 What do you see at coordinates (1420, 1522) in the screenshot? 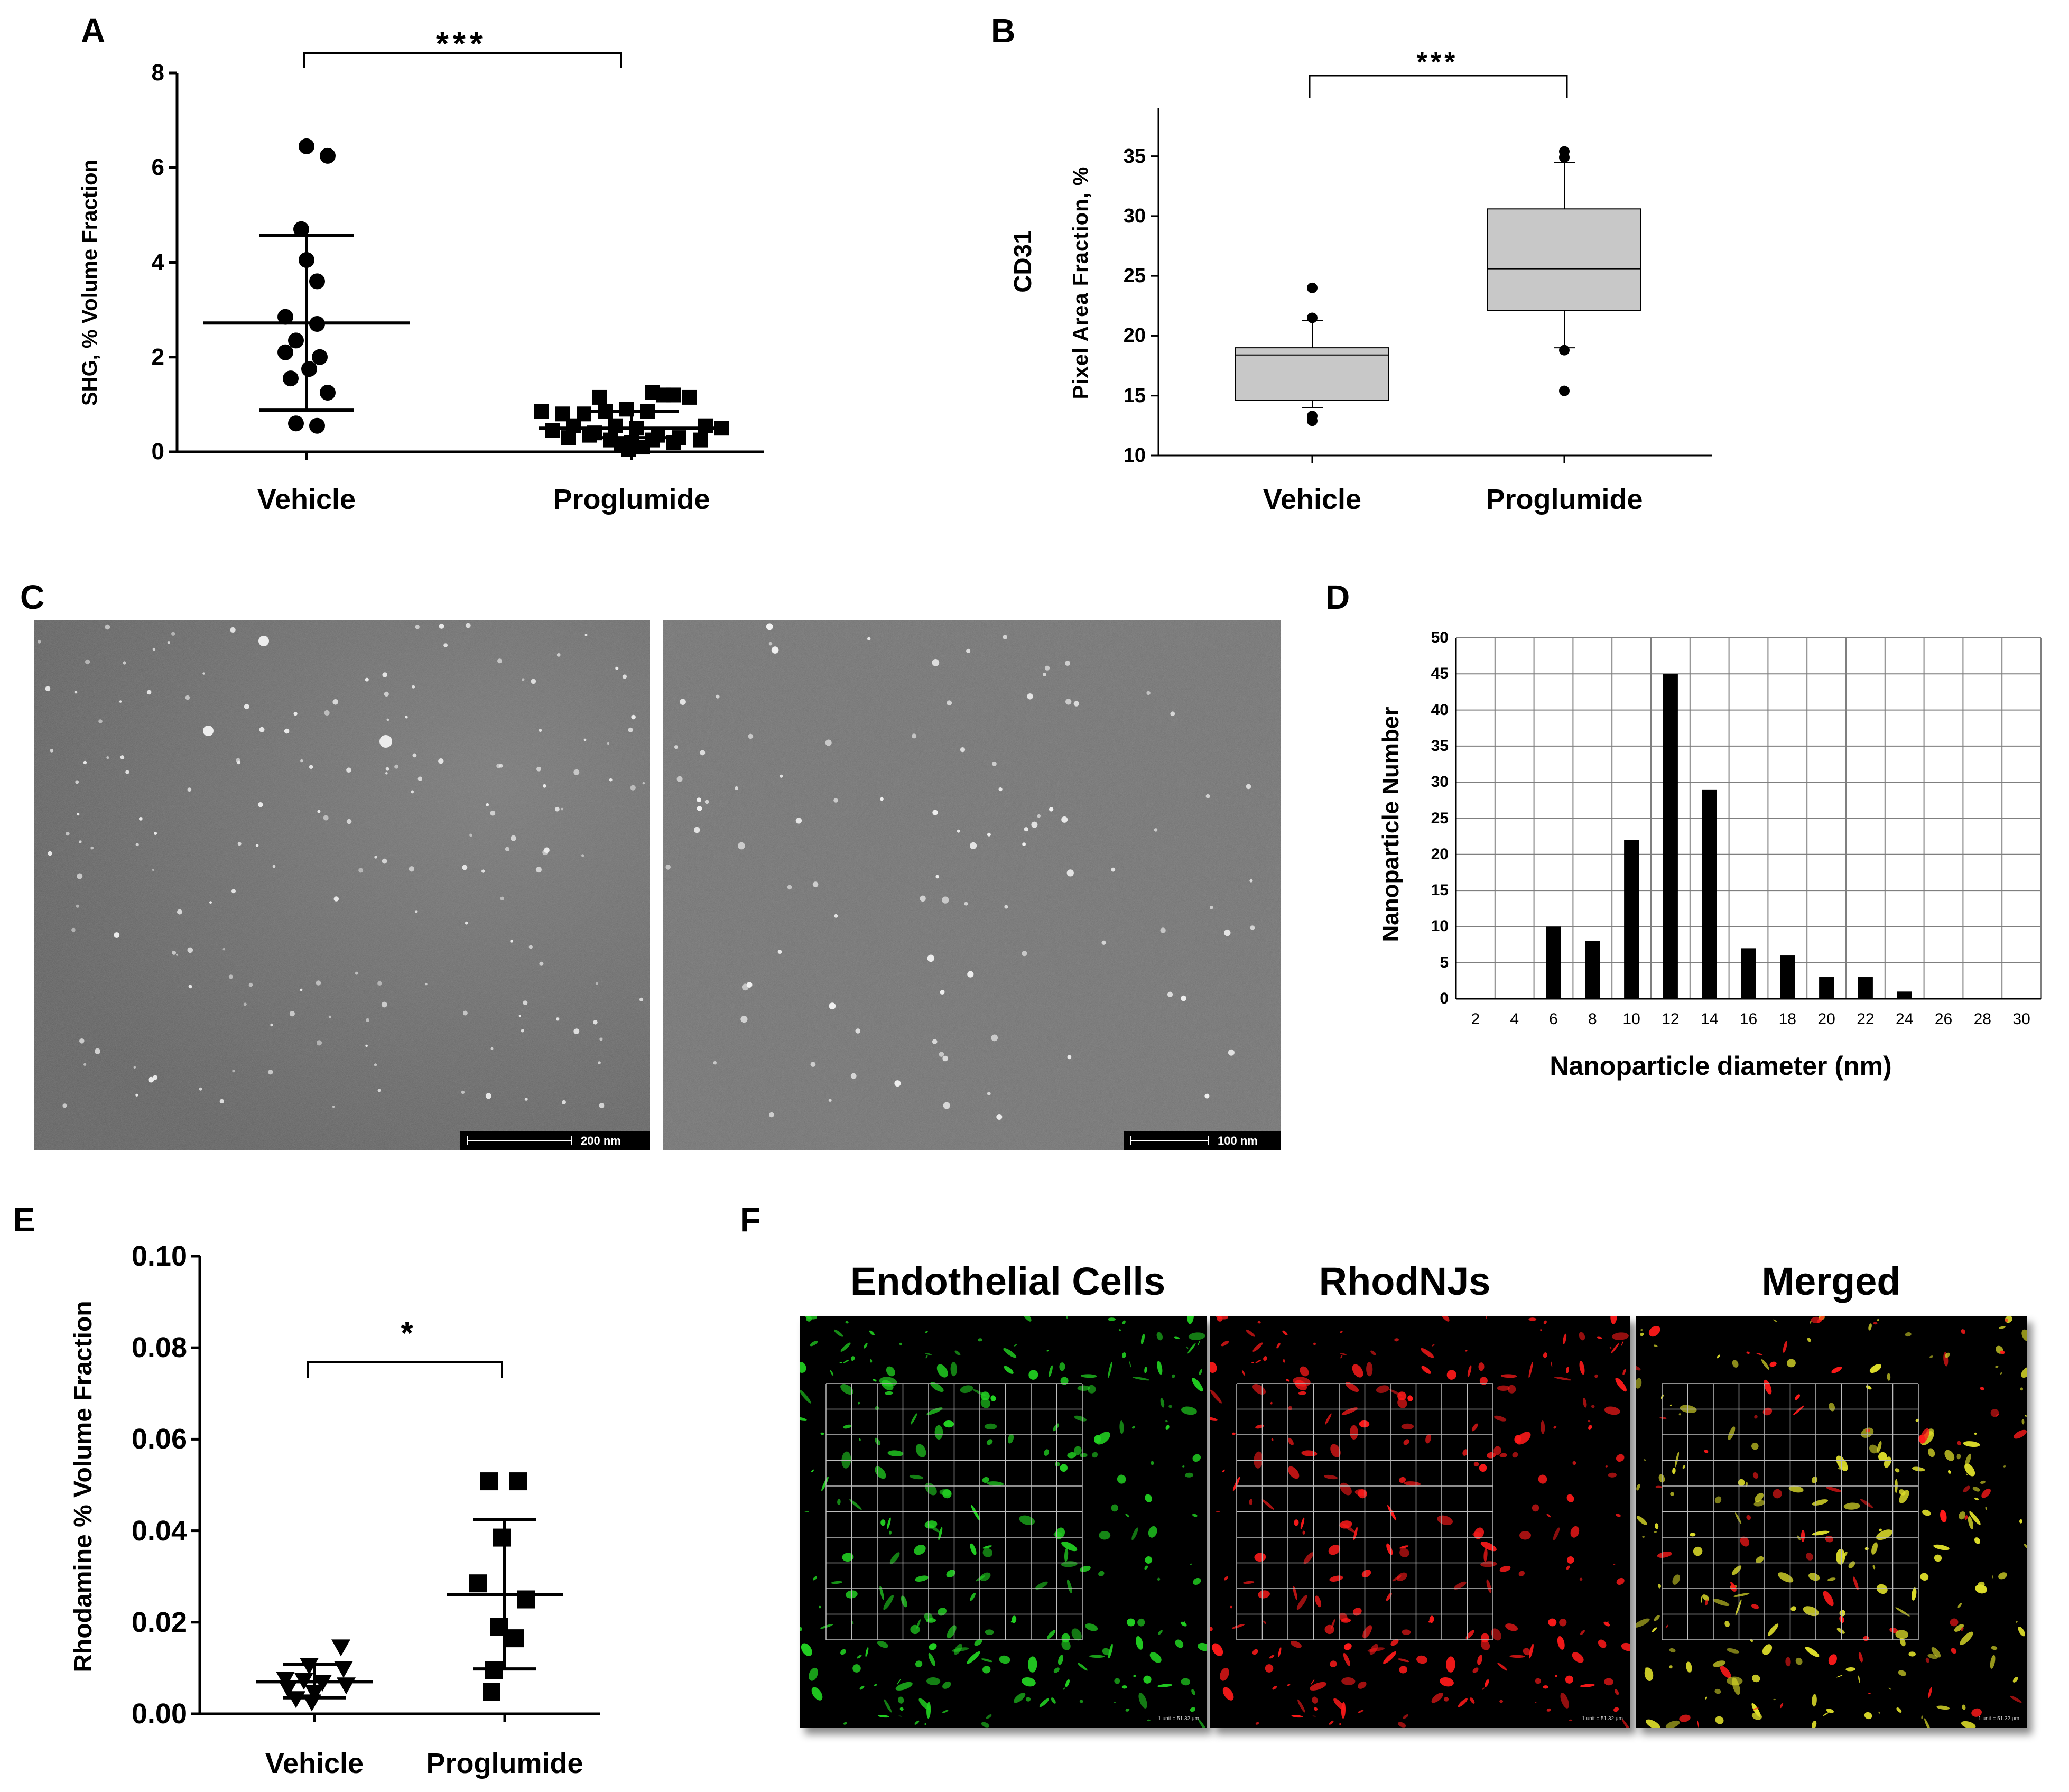
I see `confocal-image-rhodnjs: 1 unit = 51.32 µm` at bounding box center [1420, 1522].